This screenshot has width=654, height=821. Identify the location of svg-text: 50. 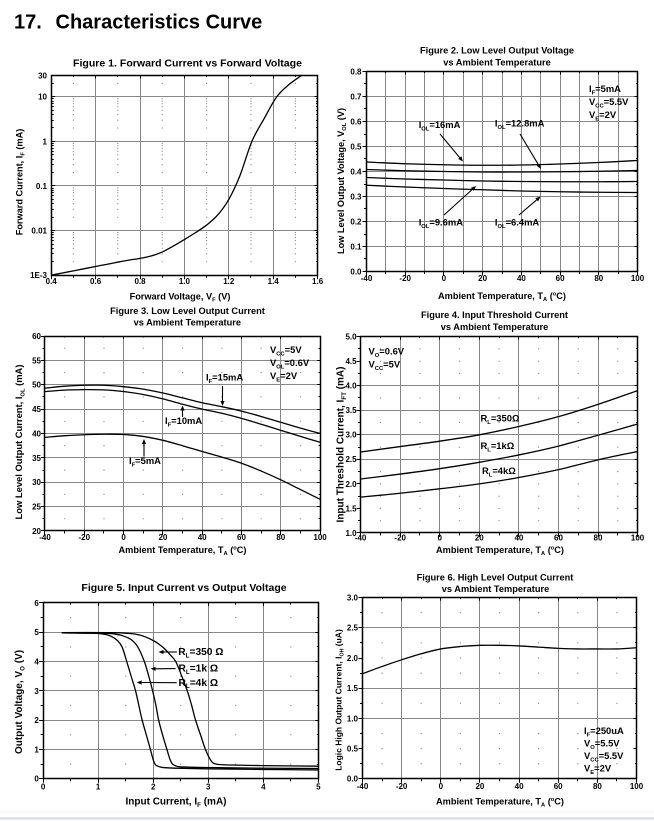
(36, 385).